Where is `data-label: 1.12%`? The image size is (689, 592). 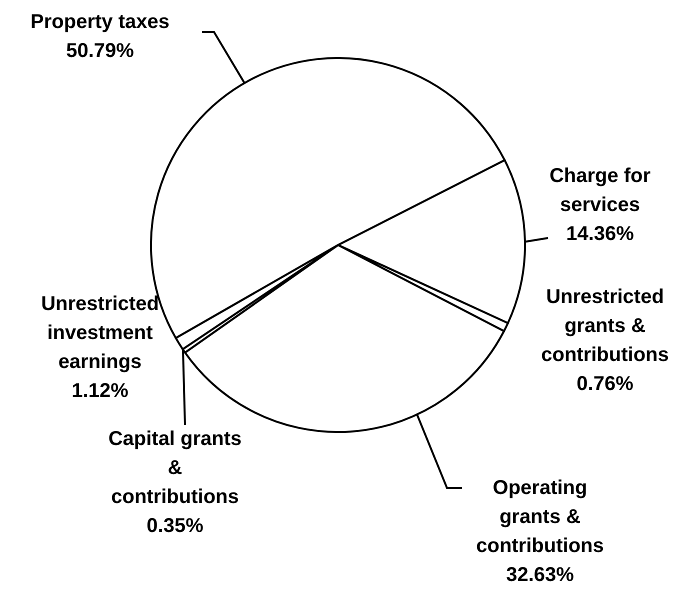
data-label: 1.12% is located at coordinates (100, 391).